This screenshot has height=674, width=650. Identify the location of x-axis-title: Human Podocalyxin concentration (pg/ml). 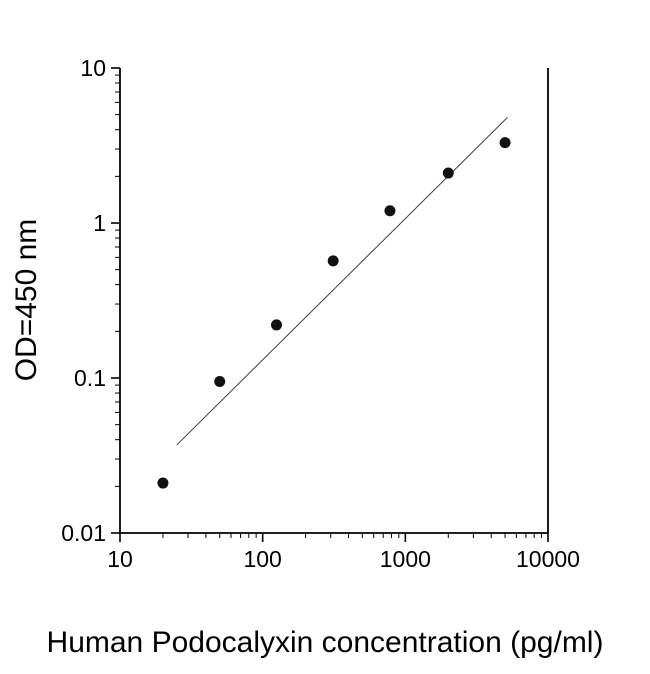
(325, 642).